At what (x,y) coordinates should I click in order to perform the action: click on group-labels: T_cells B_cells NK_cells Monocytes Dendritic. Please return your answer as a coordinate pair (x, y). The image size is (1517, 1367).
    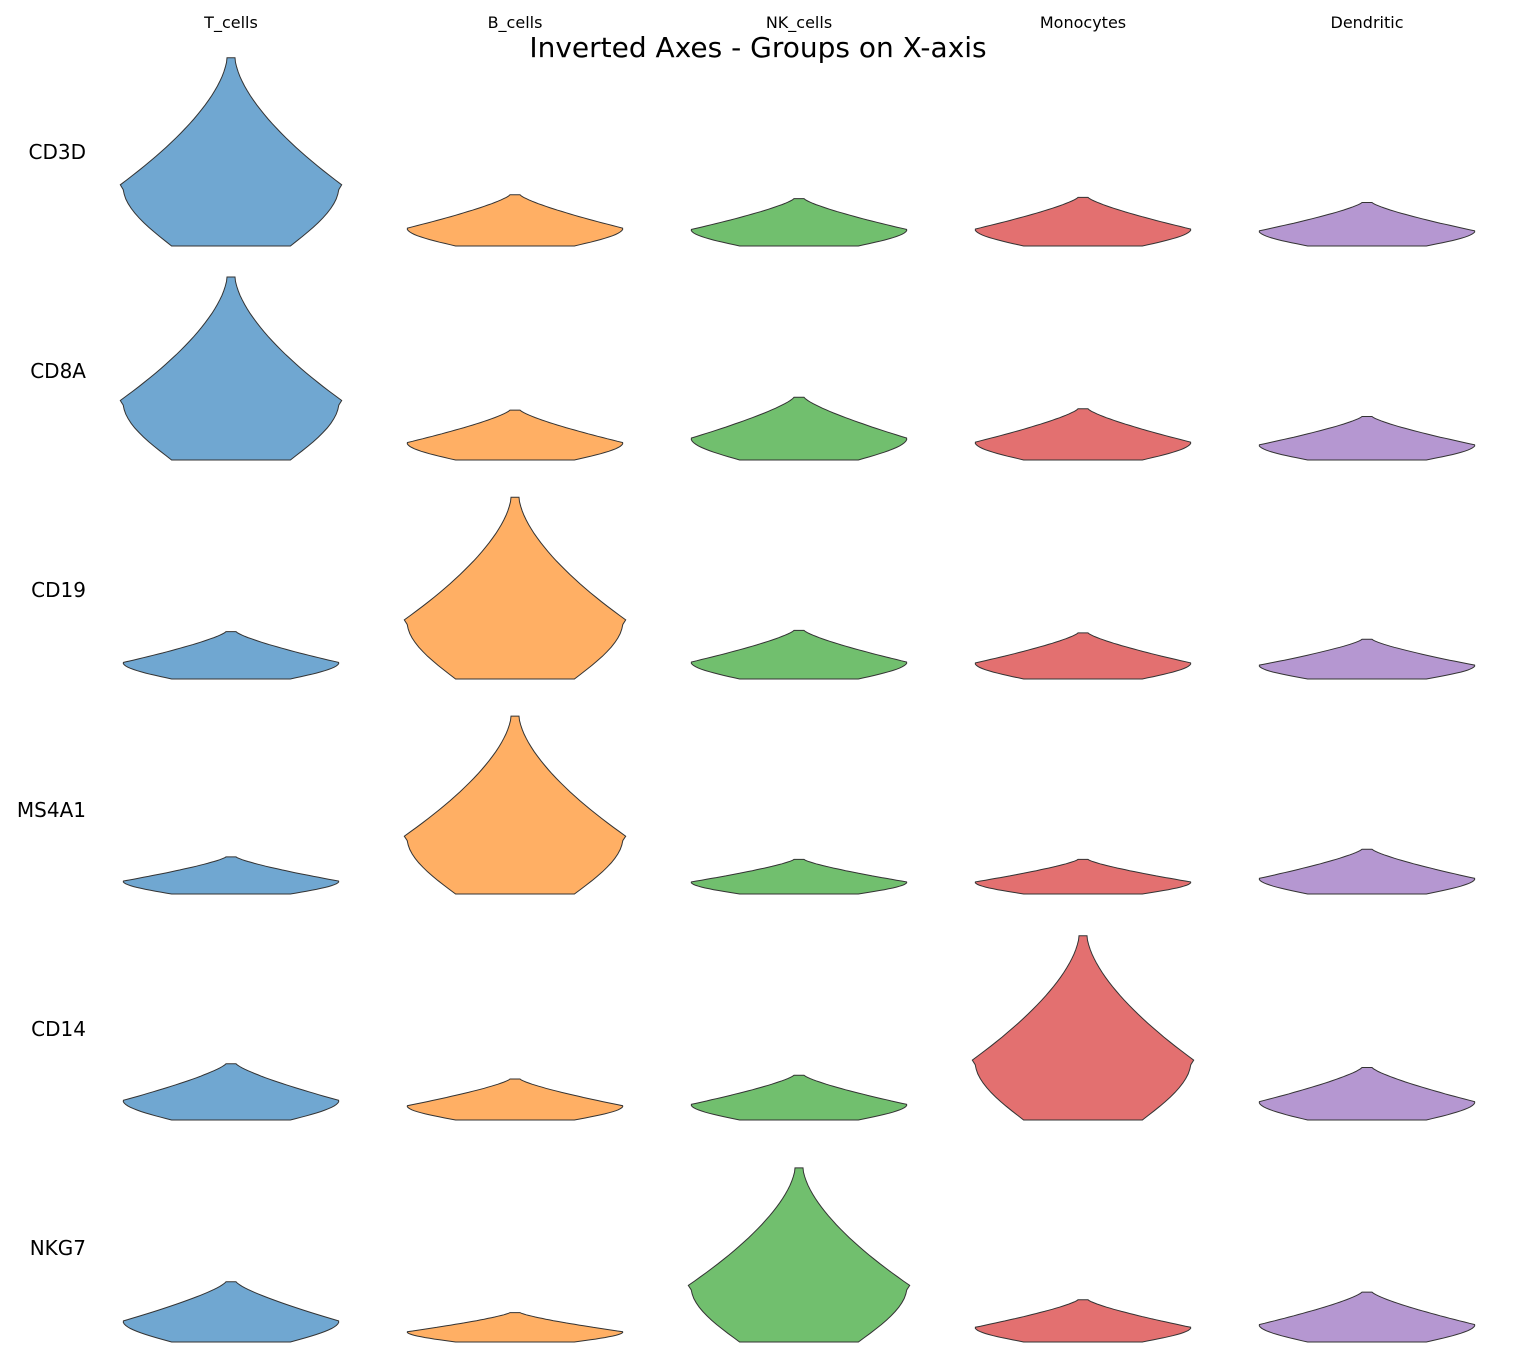
    Looking at the image, I should click on (803, 23).